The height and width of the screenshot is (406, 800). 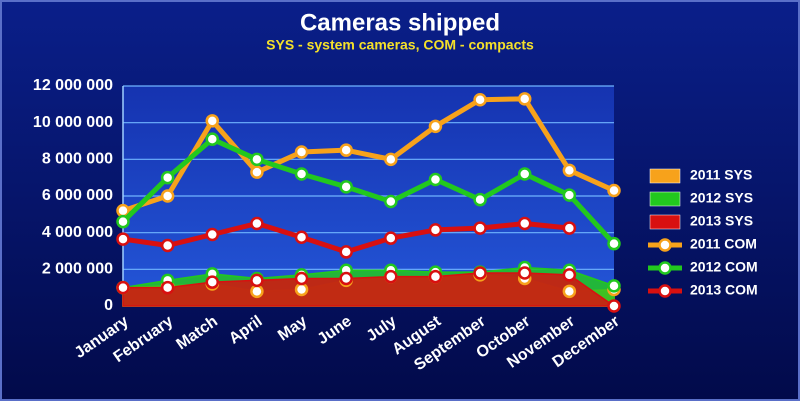 I want to click on y-tick-label: 10 000 000, so click(x=73, y=122).